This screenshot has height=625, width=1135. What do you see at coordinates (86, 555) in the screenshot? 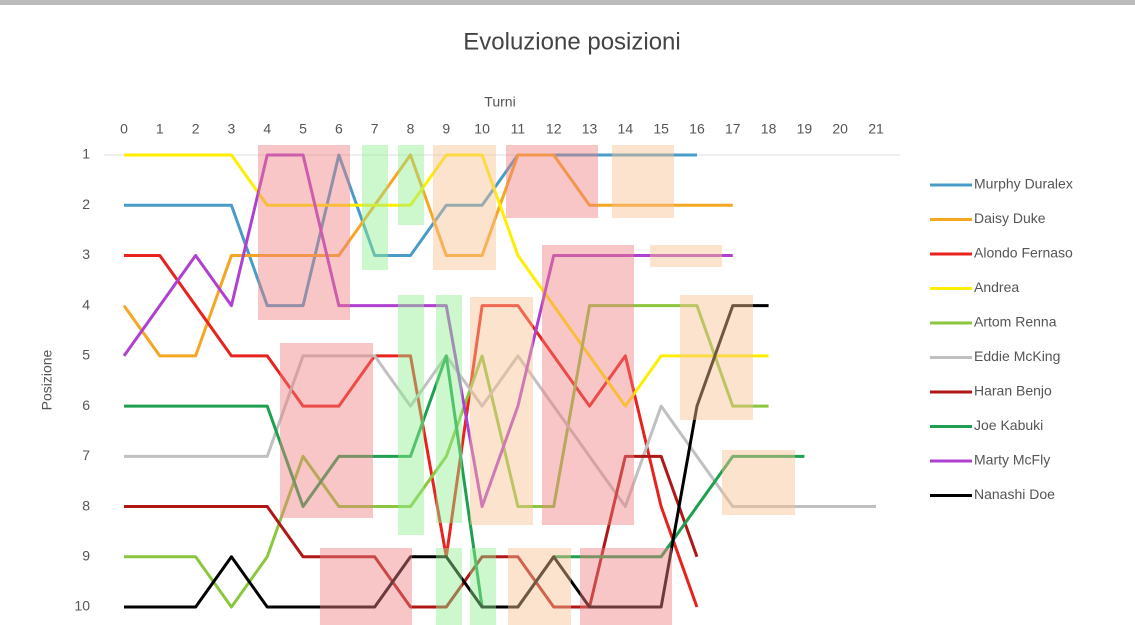
I see `y-tick-label: 9` at bounding box center [86, 555].